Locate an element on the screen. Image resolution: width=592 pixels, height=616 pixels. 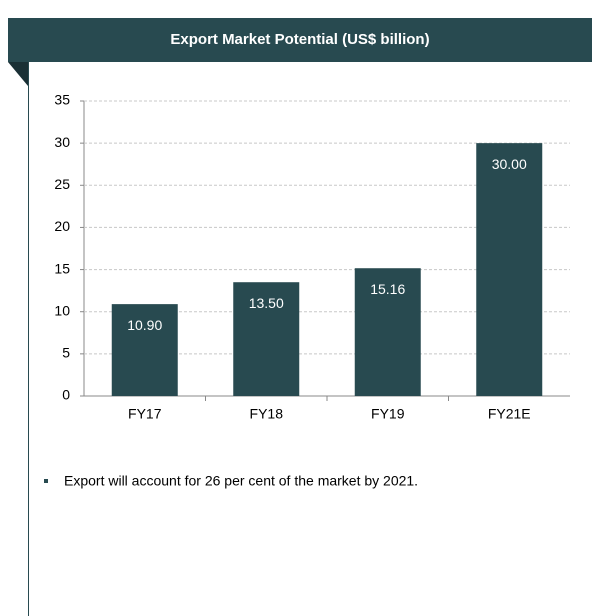
y-tick-label: 10 is located at coordinates (62, 310).